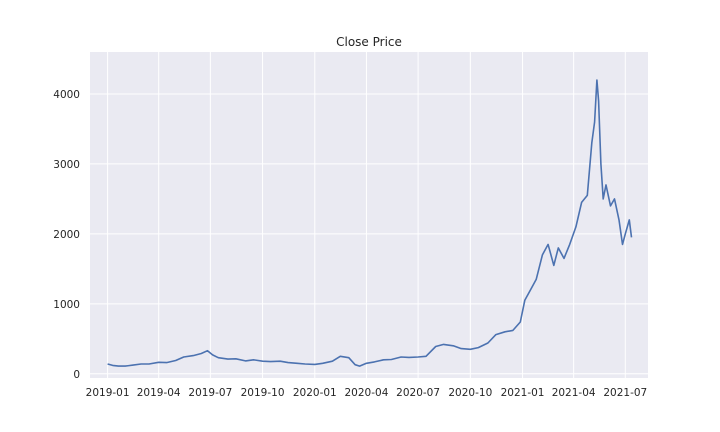 This screenshot has width=720, height=432. Describe the element at coordinates (418, 393) in the screenshot. I see `x-tick-label: 2020-07` at that location.